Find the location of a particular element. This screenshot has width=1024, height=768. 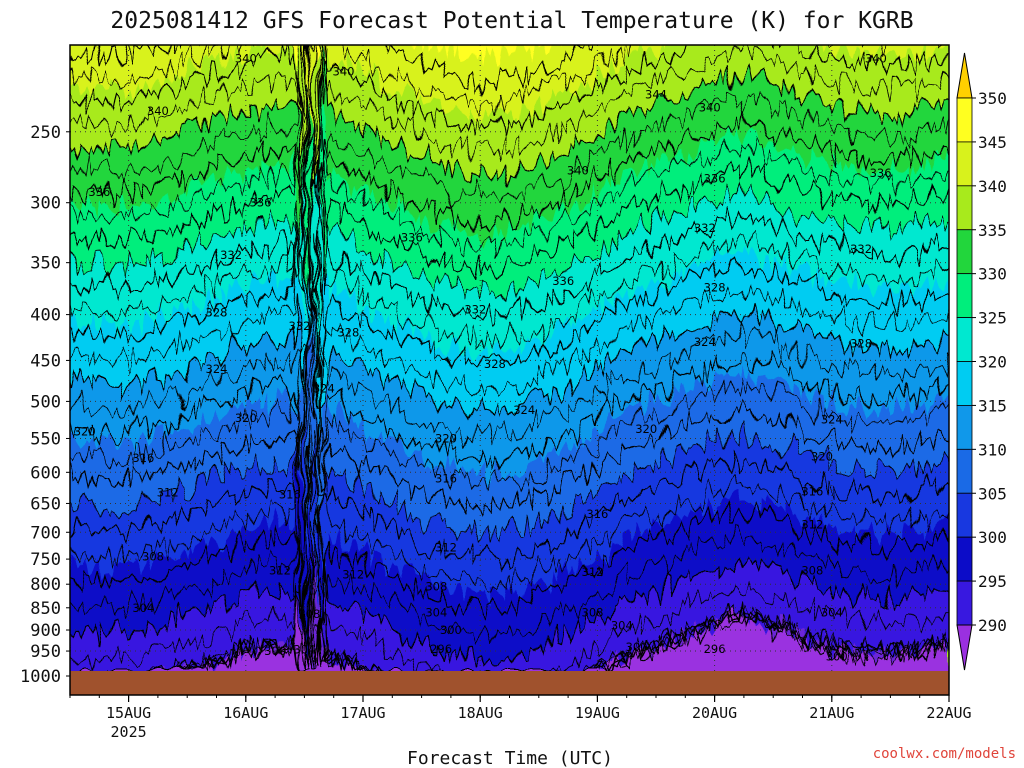

x-tick-label: 18AUG is located at coordinates (480, 713).